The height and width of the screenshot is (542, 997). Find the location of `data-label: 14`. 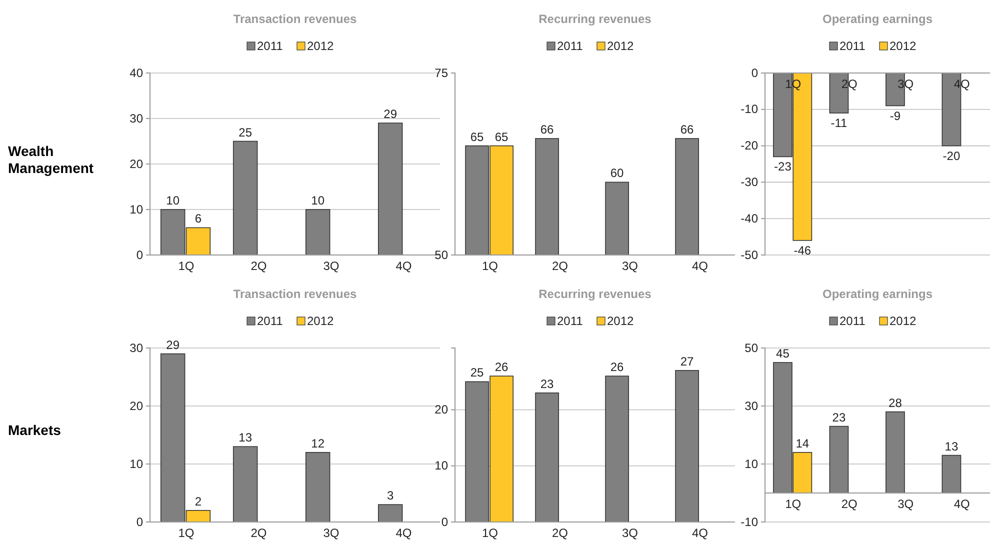

data-label: 14 is located at coordinates (803, 443).